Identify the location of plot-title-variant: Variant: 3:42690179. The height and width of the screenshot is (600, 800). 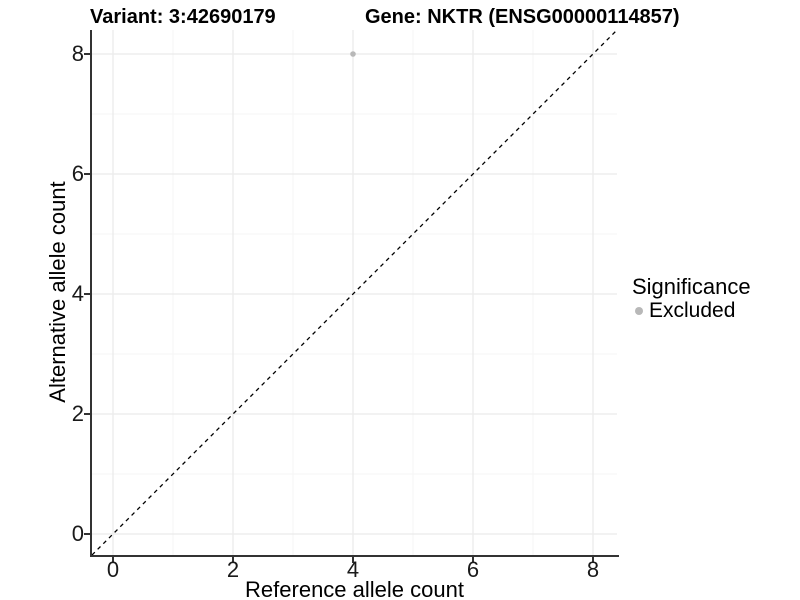
(183, 17).